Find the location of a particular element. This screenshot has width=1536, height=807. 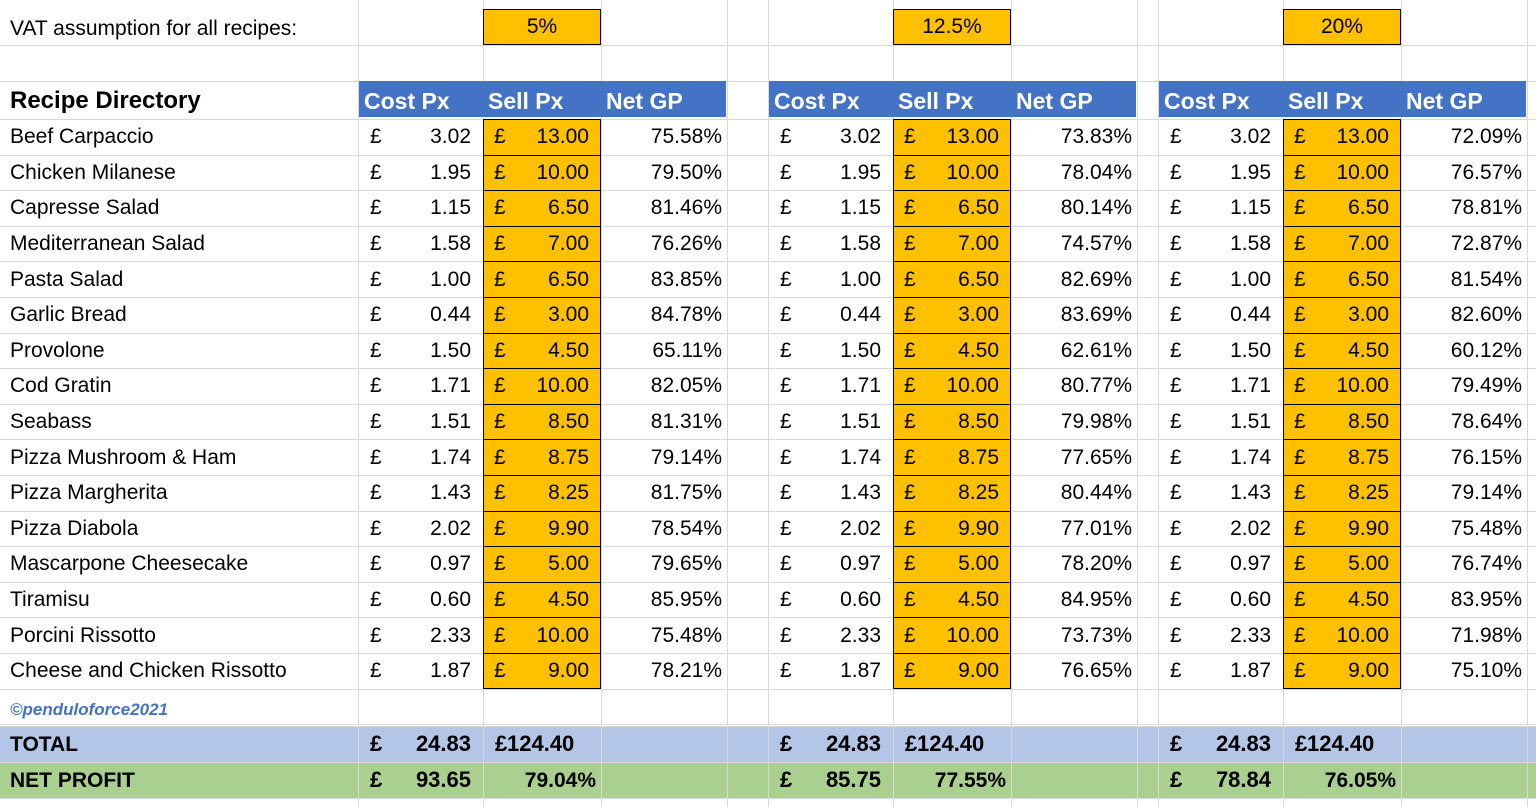

net-profit-value: 85.75 is located at coordinates (853, 779).